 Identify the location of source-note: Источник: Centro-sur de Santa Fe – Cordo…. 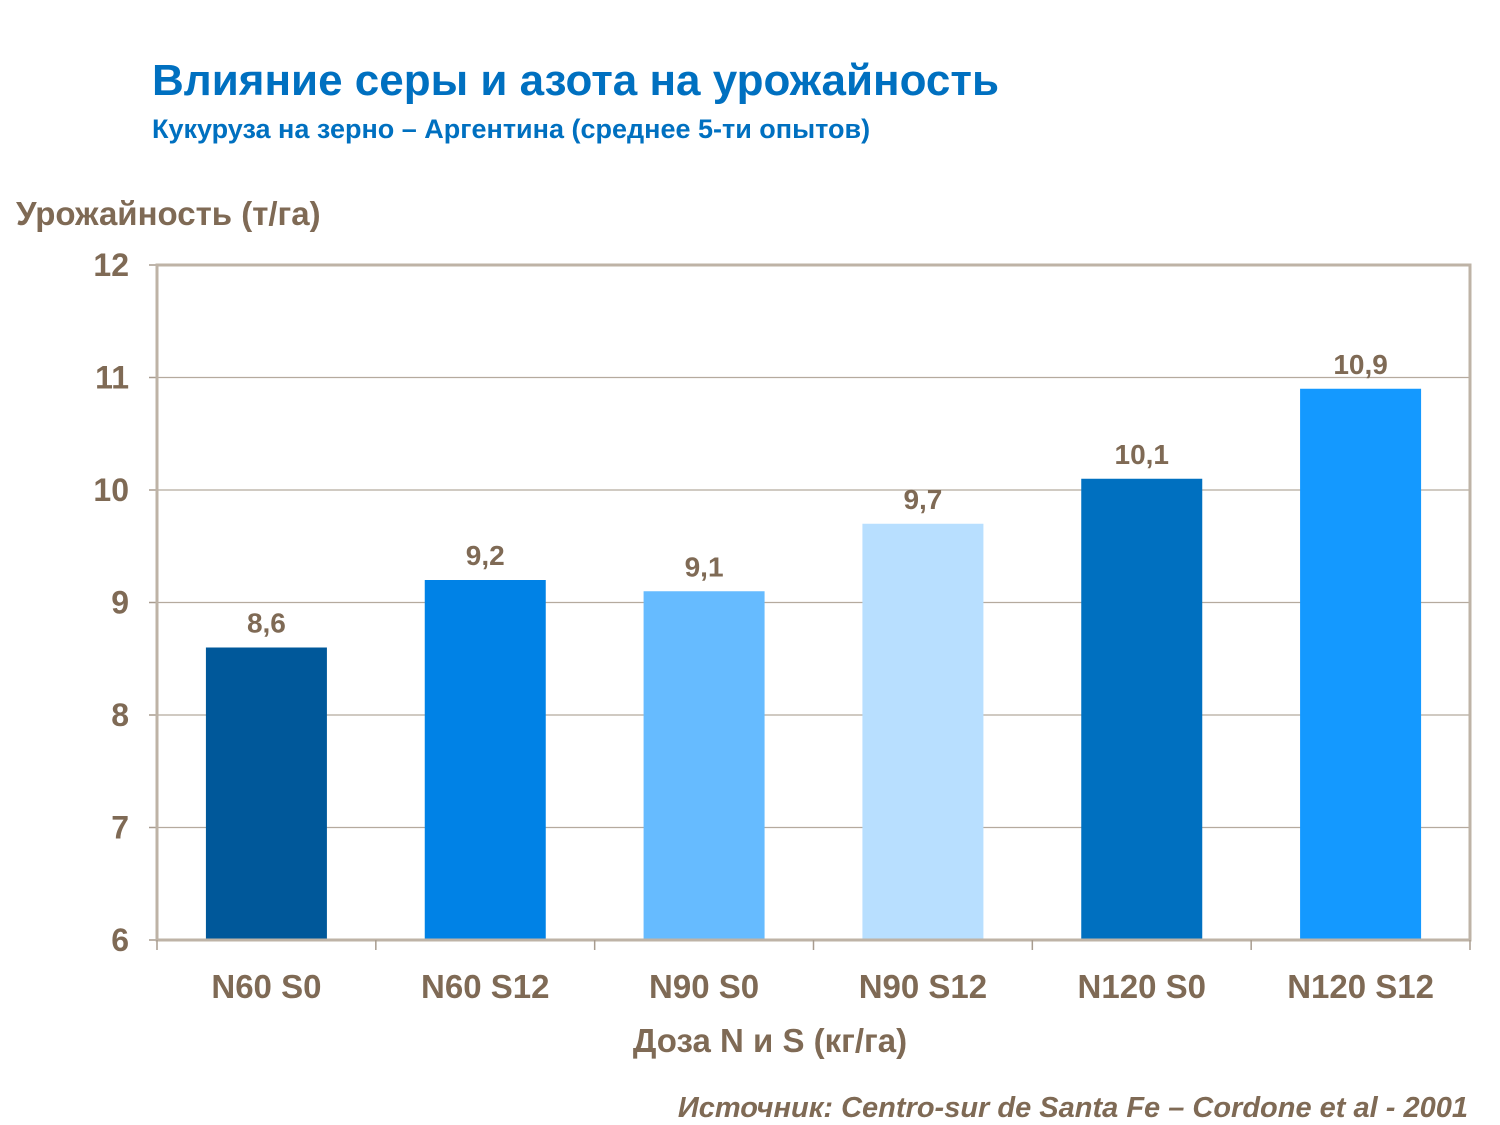
(1072, 1108).